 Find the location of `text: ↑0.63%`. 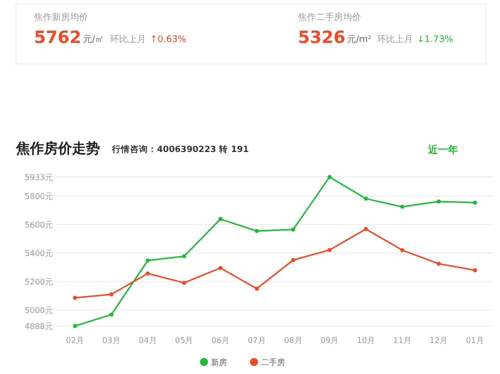

text: ↑0.63% is located at coordinates (168, 40).